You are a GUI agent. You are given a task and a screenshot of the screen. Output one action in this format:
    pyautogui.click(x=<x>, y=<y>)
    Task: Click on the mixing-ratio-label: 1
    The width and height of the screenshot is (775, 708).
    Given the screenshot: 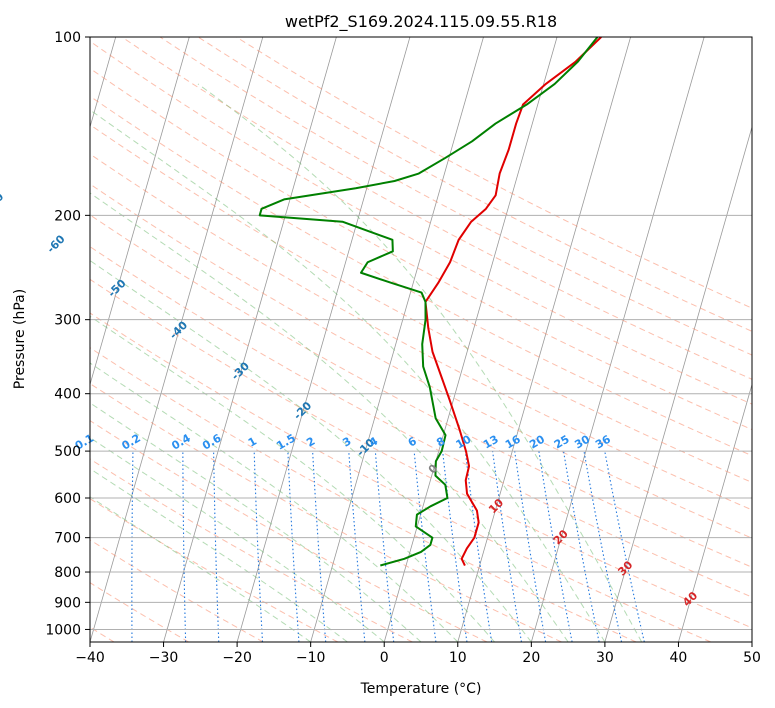 What is the action you would take?
    pyautogui.click(x=252, y=442)
    